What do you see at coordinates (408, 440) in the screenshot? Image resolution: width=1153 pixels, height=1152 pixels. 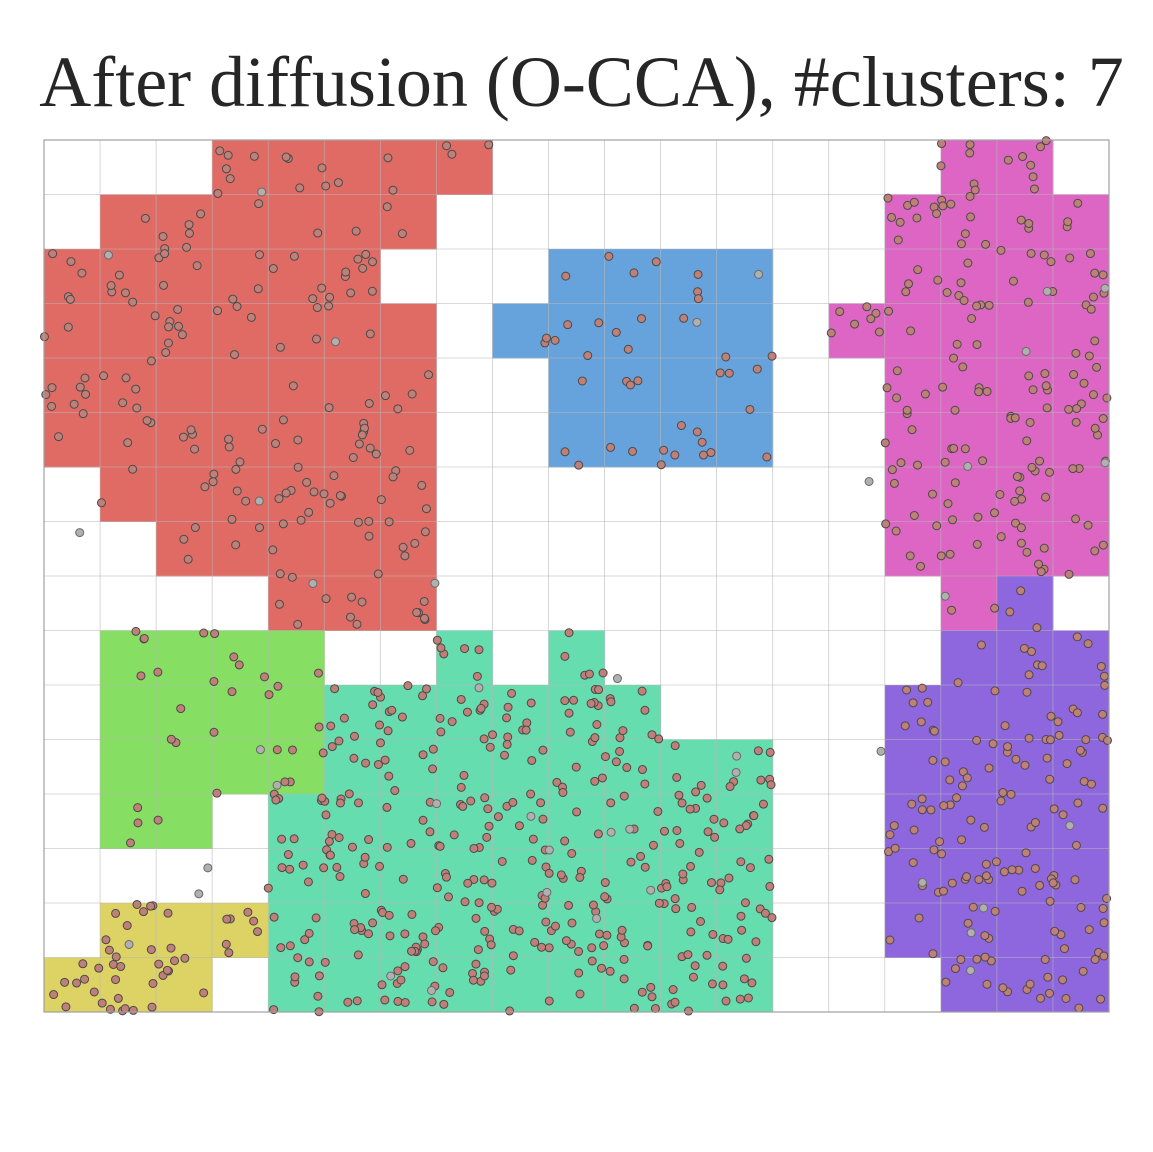 I see `cluster-1-cell` at bounding box center [408, 440].